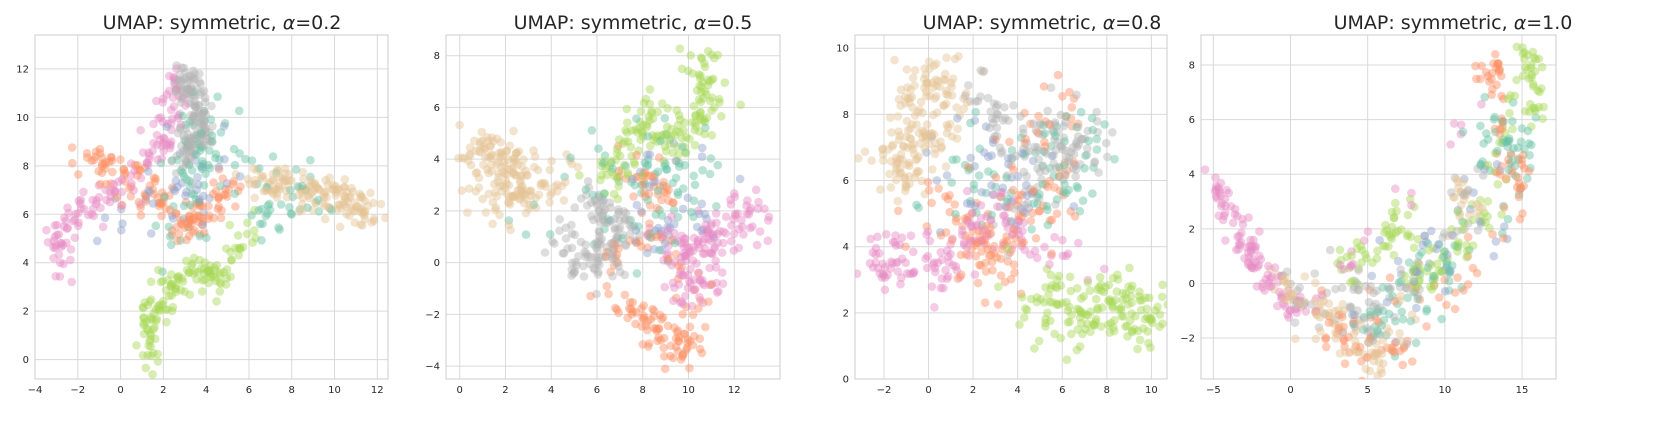 The image size is (1656, 432). What do you see at coordinates (643, 390) in the screenshot?
I see `x-tick-label: 8` at bounding box center [643, 390].